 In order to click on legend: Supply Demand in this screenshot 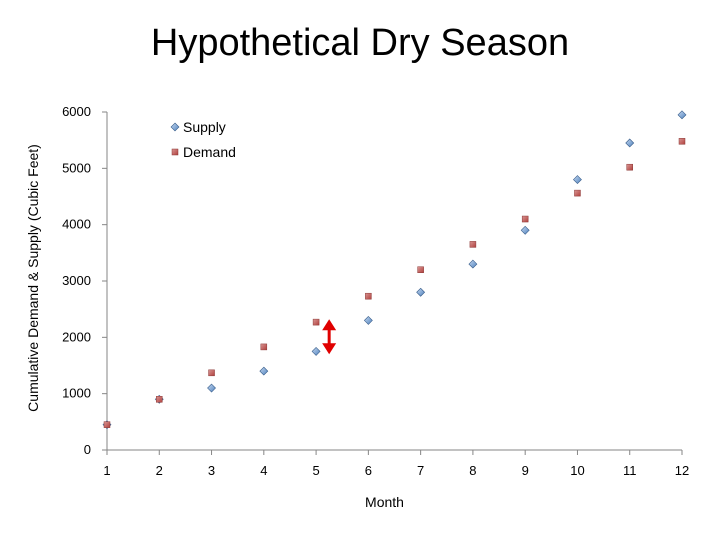, I will do `click(203, 139)`.